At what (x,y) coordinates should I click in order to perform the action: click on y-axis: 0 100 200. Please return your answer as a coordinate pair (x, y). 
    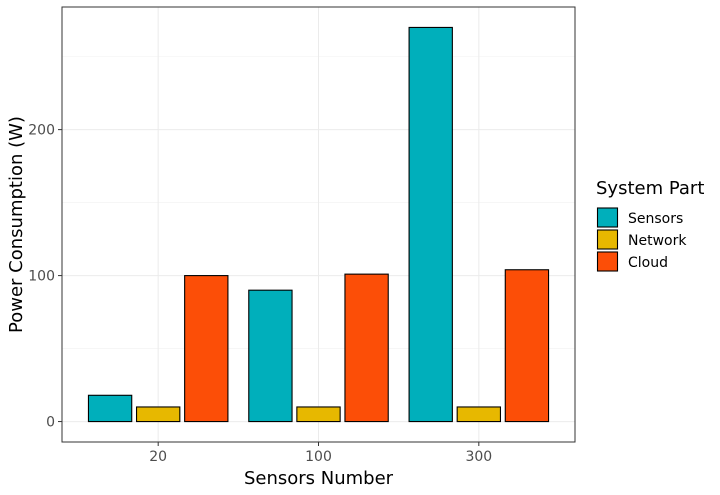
    Looking at the image, I should click on (45, 277).